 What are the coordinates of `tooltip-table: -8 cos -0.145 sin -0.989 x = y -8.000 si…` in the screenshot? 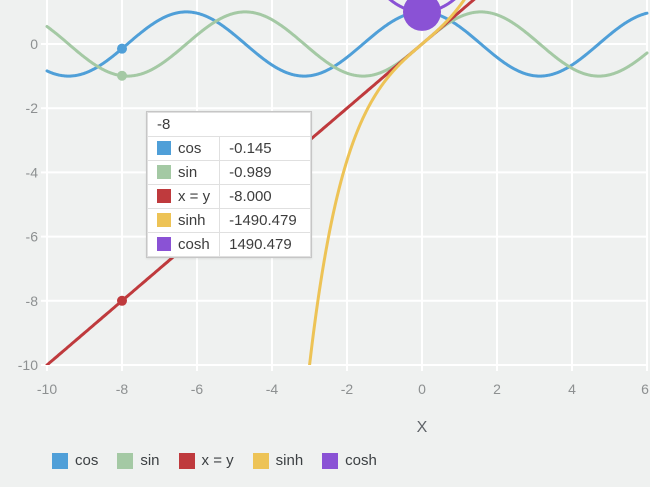 It's located at (229, 184).